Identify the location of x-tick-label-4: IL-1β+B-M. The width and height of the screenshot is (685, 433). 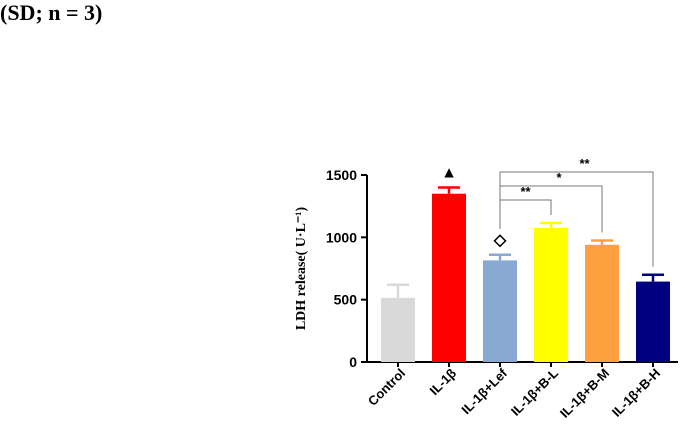
(584, 393).